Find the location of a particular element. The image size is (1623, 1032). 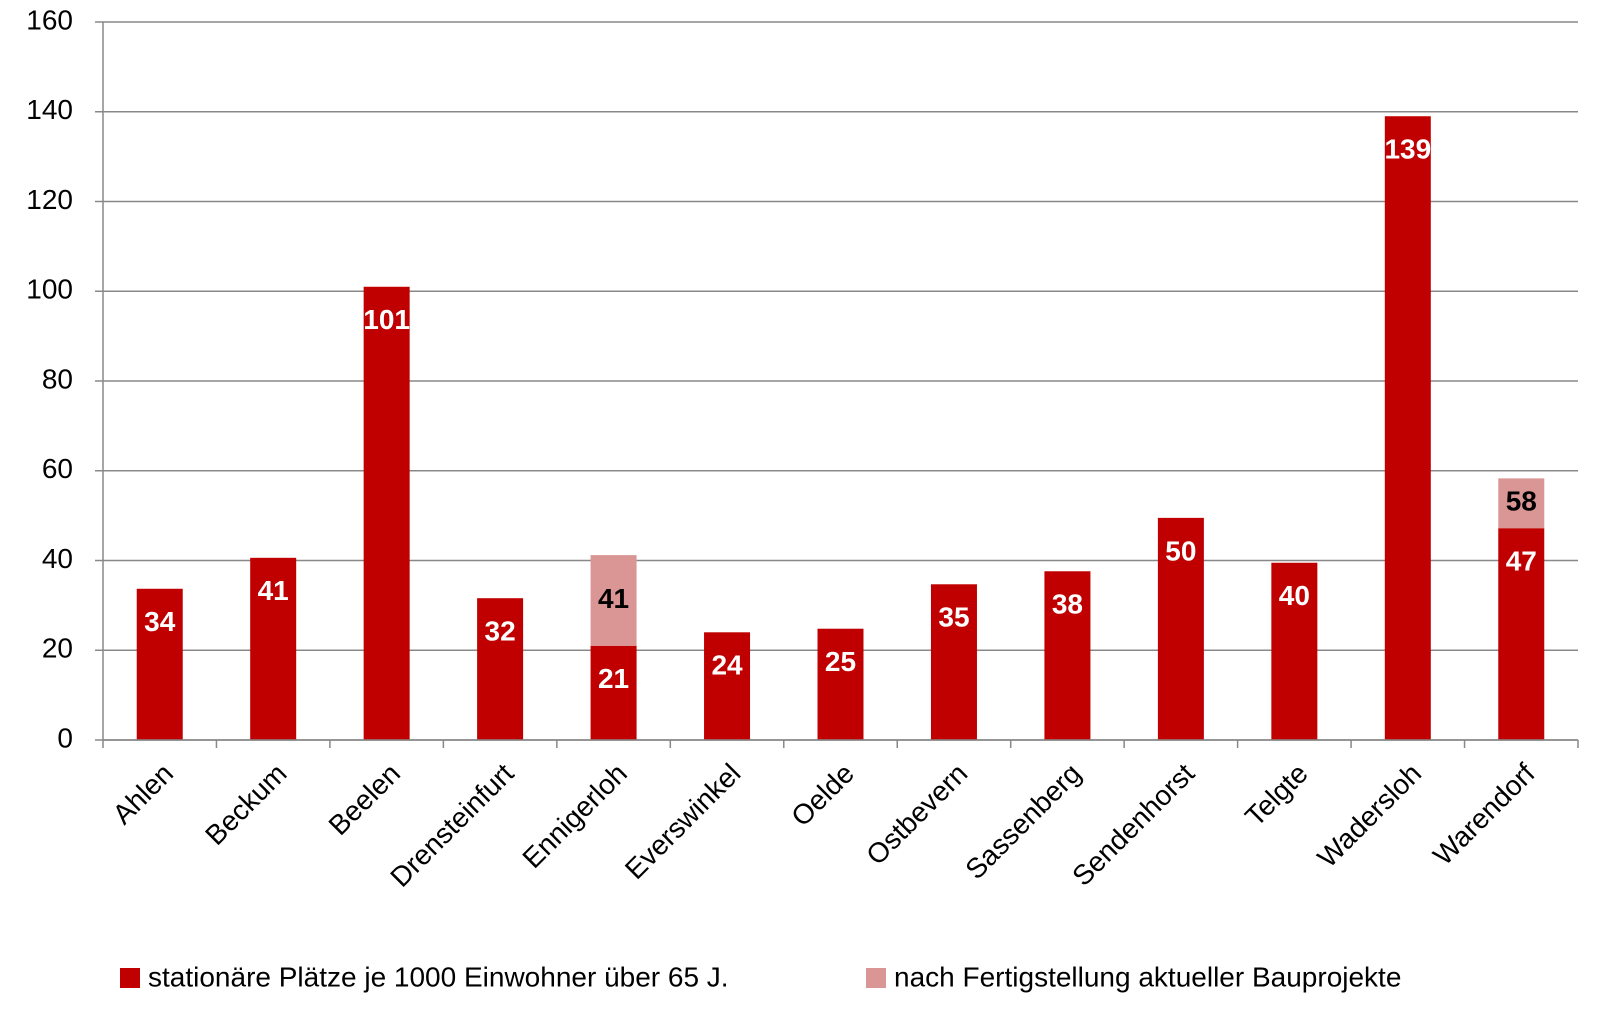

data-label: 50 is located at coordinates (1180, 550).